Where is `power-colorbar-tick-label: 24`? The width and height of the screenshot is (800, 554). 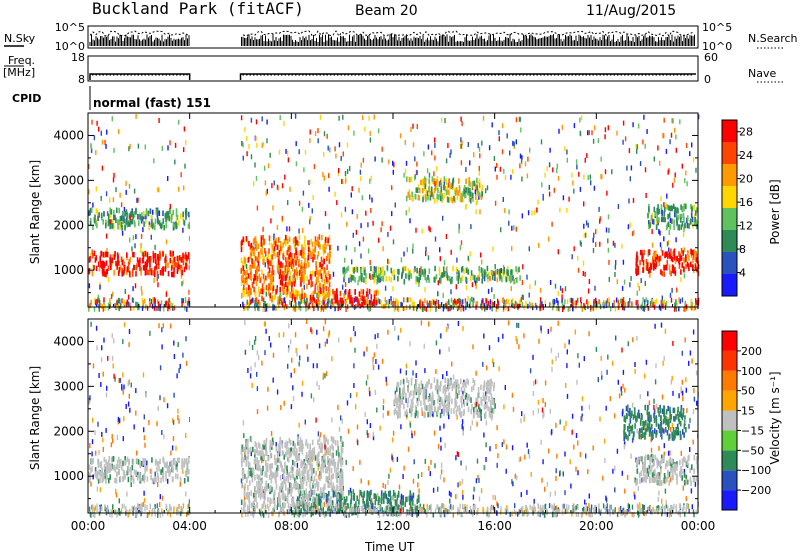 power-colorbar-tick-label: 24 is located at coordinates (746, 155).